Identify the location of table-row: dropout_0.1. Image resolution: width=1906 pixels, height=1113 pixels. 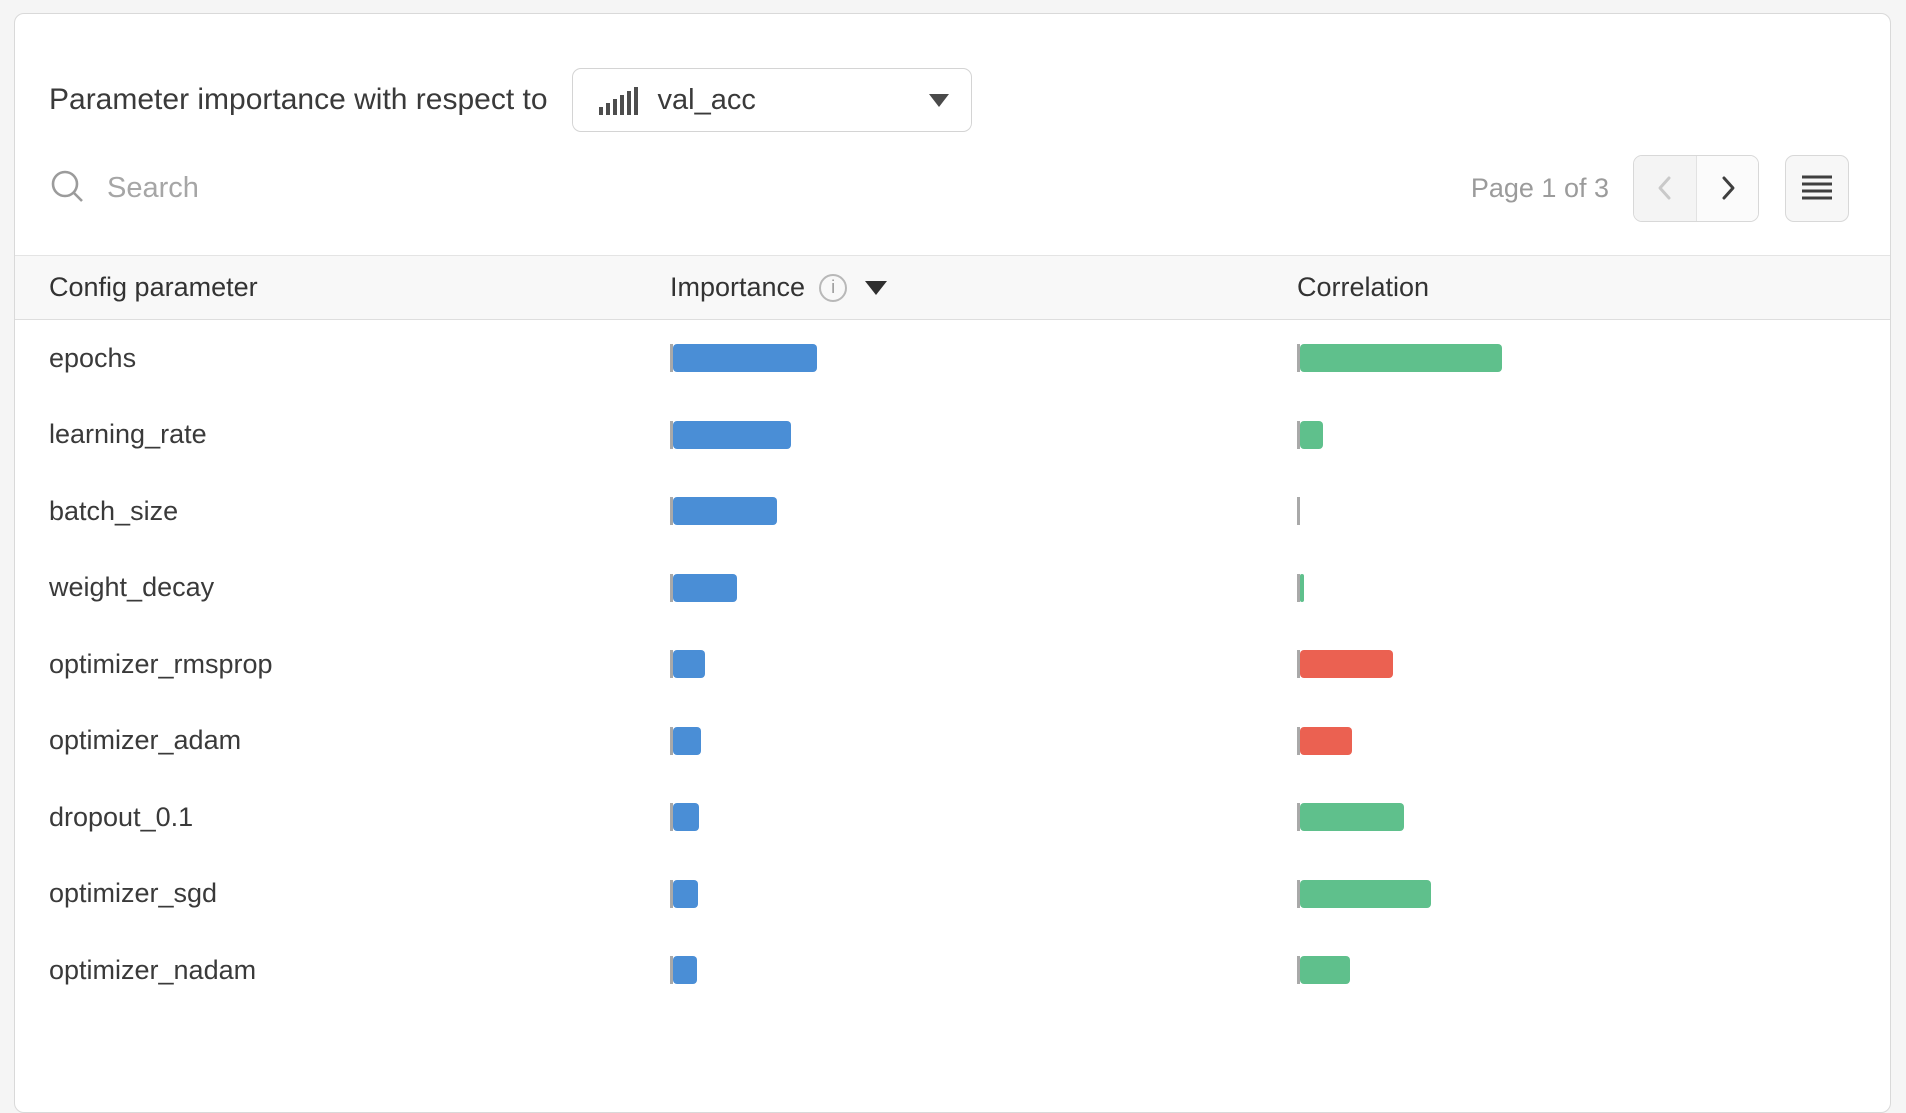
(952, 817).